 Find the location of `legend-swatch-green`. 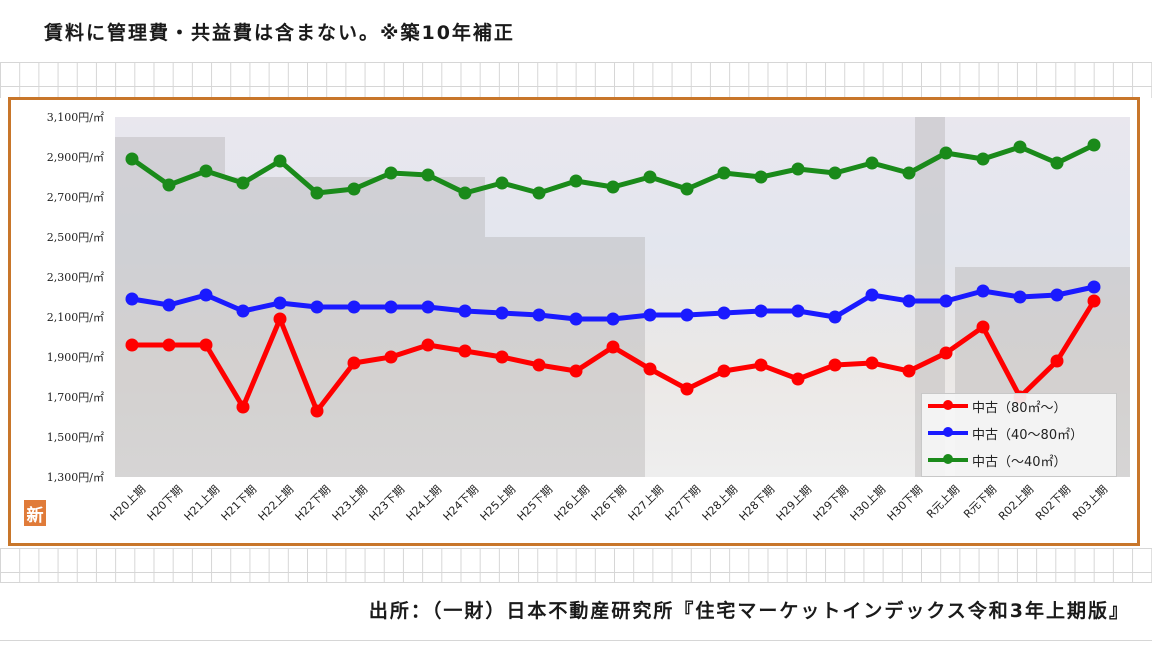

legend-swatch-green is located at coordinates (948, 459).